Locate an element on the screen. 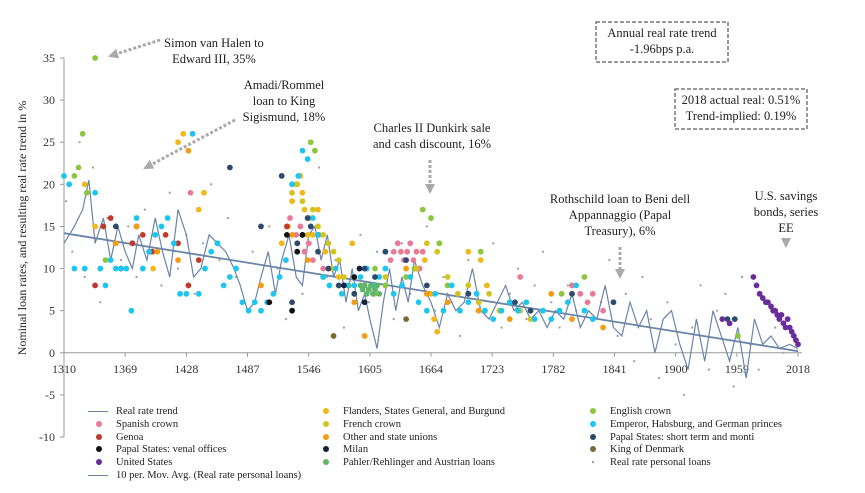  annotation-box is located at coordinates (662, 42).